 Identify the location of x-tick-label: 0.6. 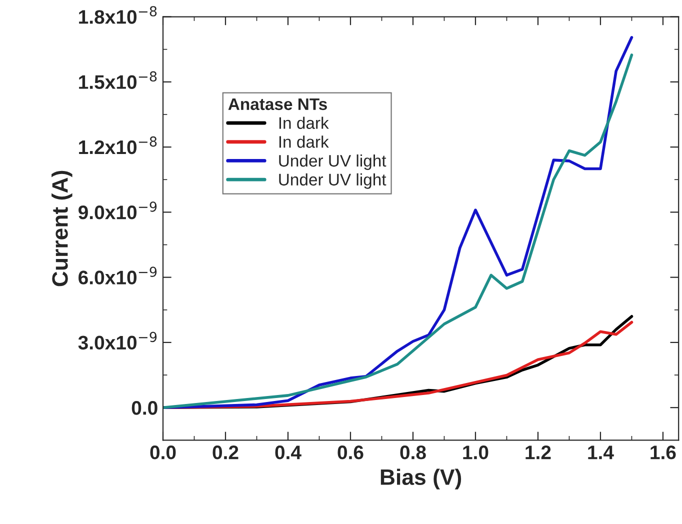
(351, 453).